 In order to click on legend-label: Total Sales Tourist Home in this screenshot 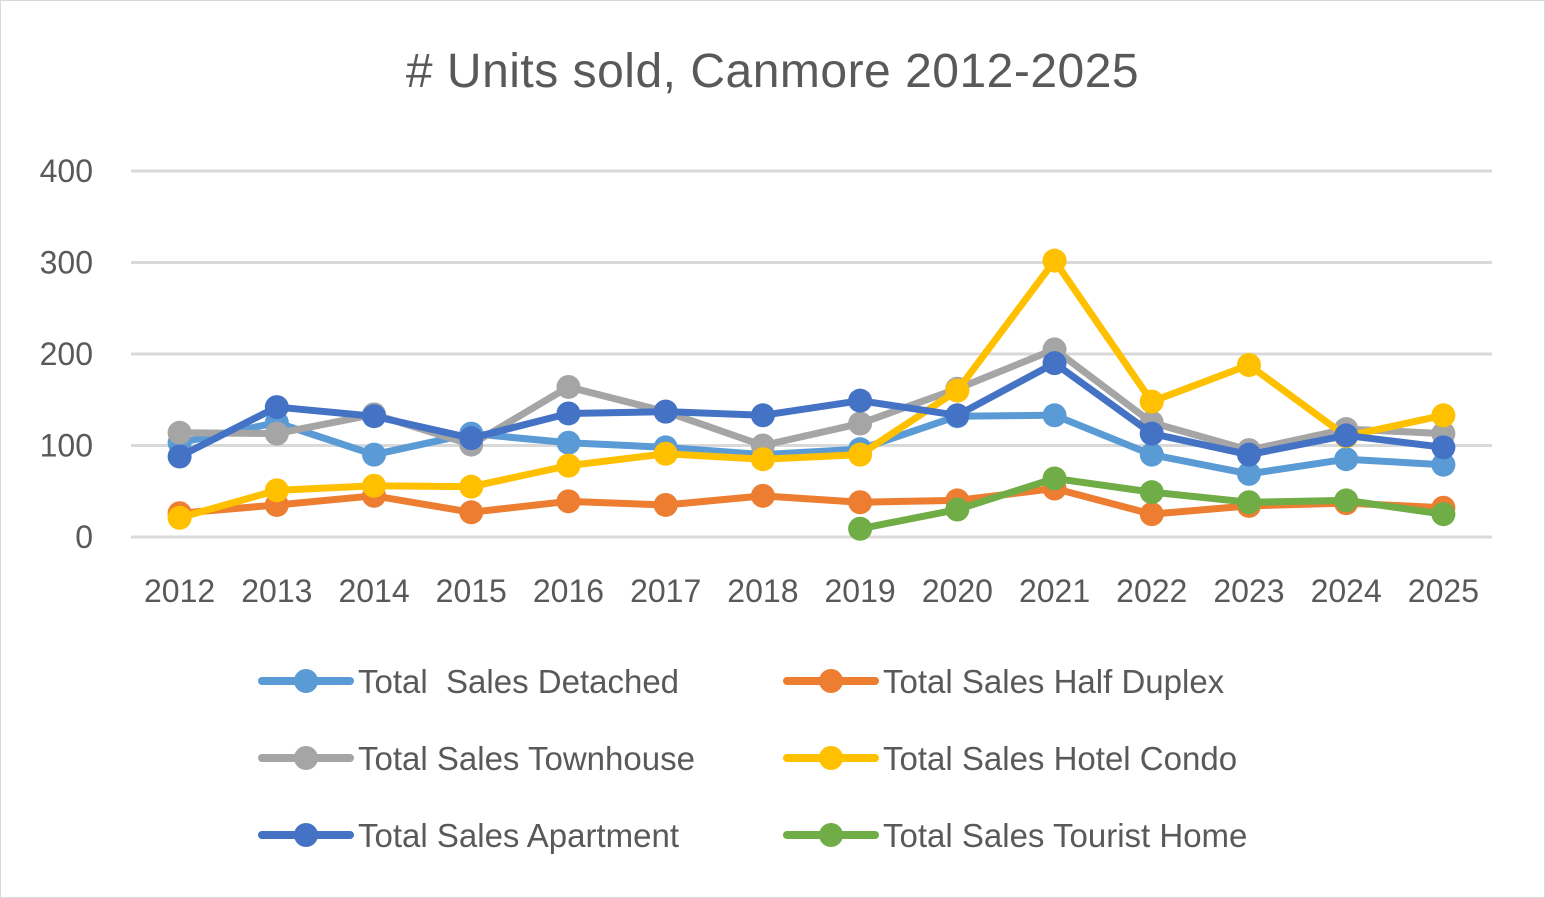, I will do `click(1065, 835)`.